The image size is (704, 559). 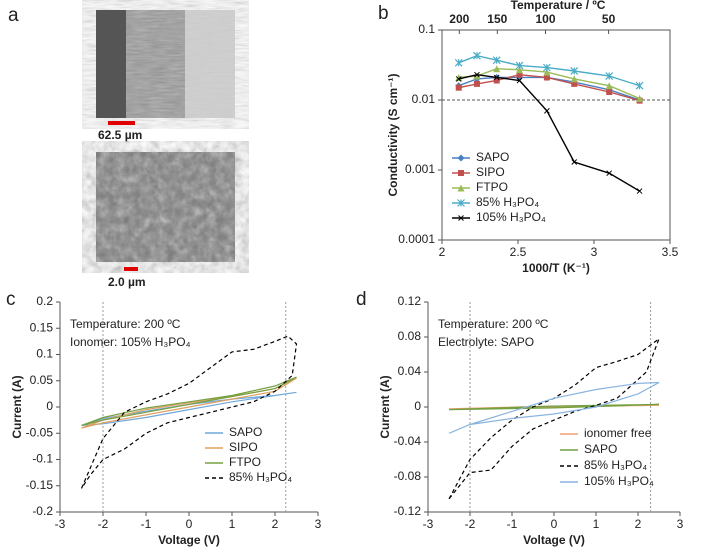 I want to click on x-tick-label: -3, so click(x=60, y=524).